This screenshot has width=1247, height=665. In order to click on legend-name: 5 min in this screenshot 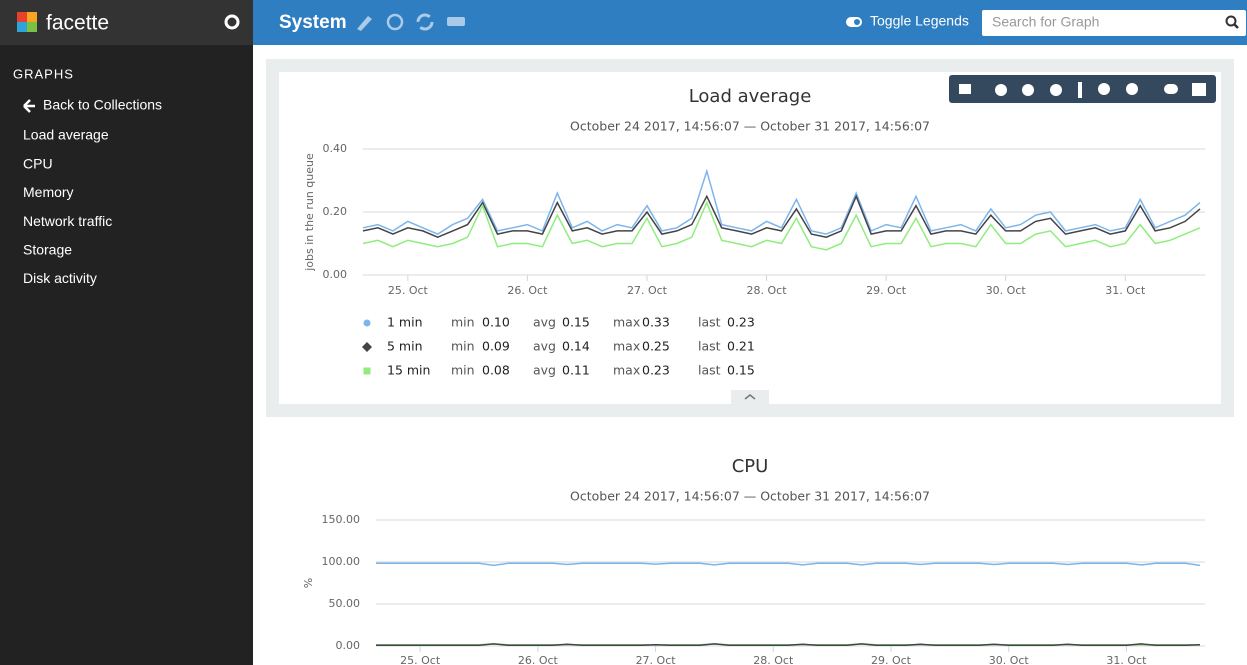, I will do `click(405, 346)`.